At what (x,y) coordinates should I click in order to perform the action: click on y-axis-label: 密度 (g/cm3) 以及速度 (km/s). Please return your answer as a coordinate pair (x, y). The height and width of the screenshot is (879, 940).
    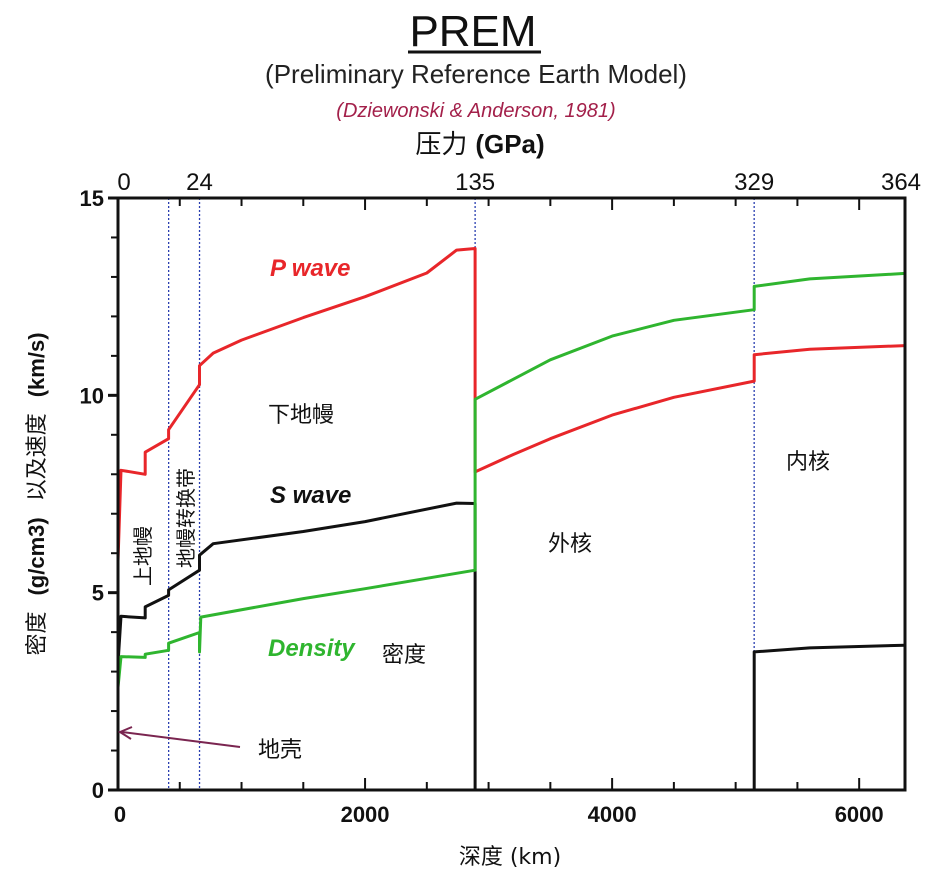
    Looking at the image, I should click on (37, 493).